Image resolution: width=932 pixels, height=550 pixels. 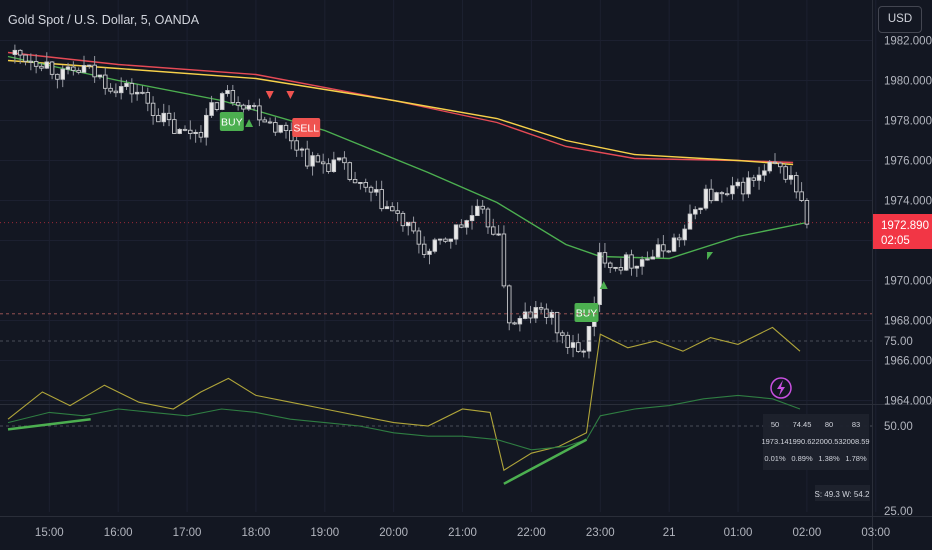 What do you see at coordinates (908, 402) in the screenshot?
I see `price-tick-label: 1964.000` at bounding box center [908, 402].